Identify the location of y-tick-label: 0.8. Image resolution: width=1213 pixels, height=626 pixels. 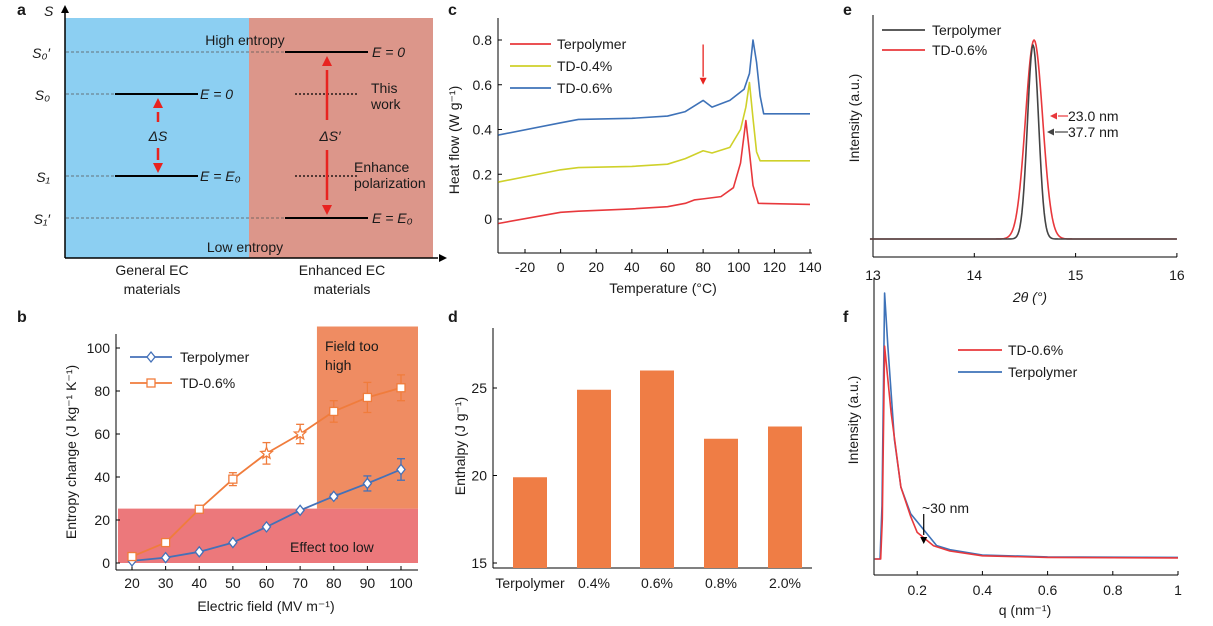
(483, 40).